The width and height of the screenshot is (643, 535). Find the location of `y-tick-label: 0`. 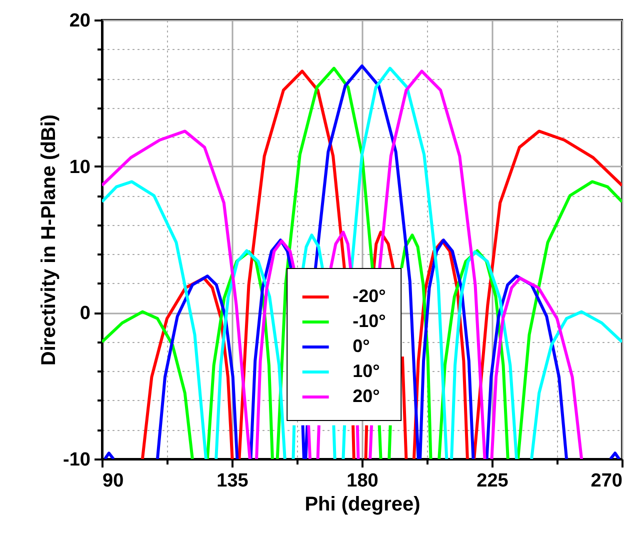

y-tick-label: 0 is located at coordinates (85, 313).